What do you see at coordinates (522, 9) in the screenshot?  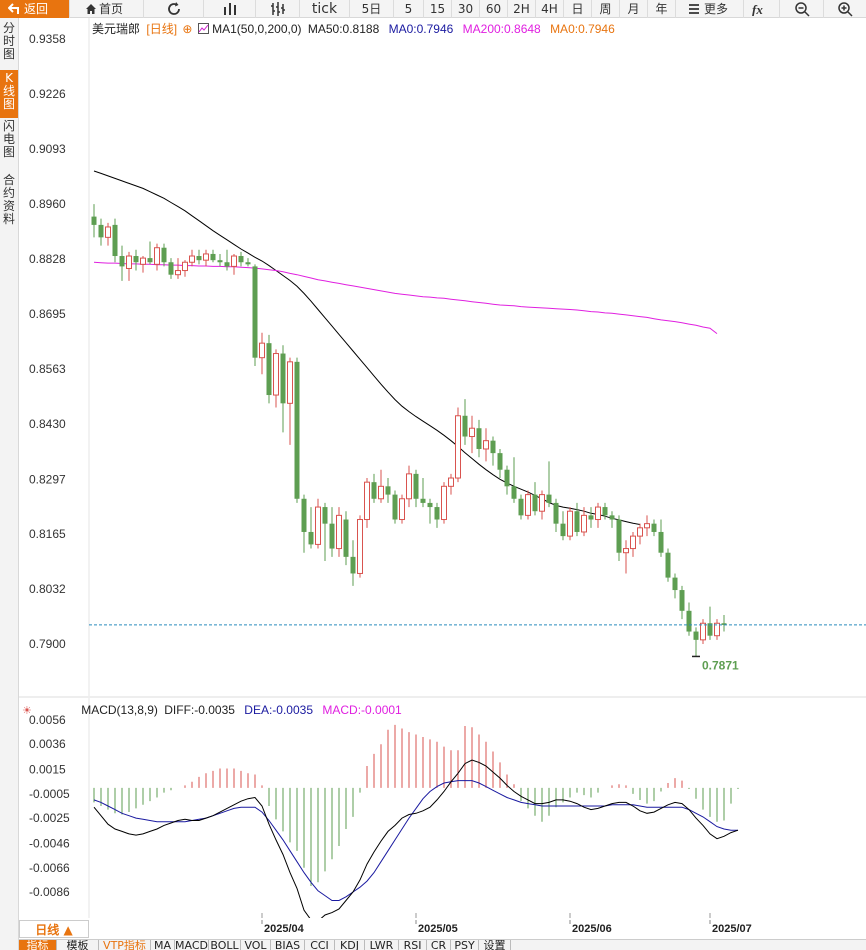 I see `period-2h: 2H` at bounding box center [522, 9].